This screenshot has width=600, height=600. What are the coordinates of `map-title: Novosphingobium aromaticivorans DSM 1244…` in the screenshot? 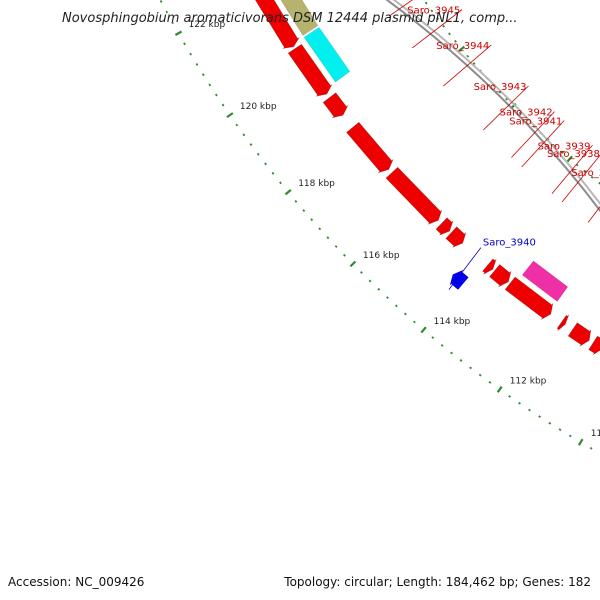 It's located at (290, 18).